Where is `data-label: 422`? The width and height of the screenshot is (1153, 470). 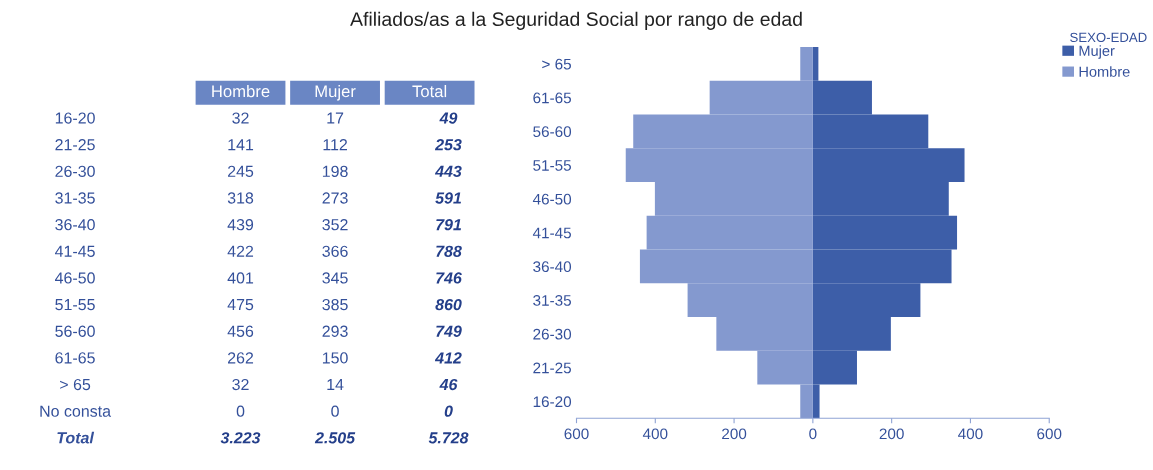
data-label: 422 is located at coordinates (240, 251).